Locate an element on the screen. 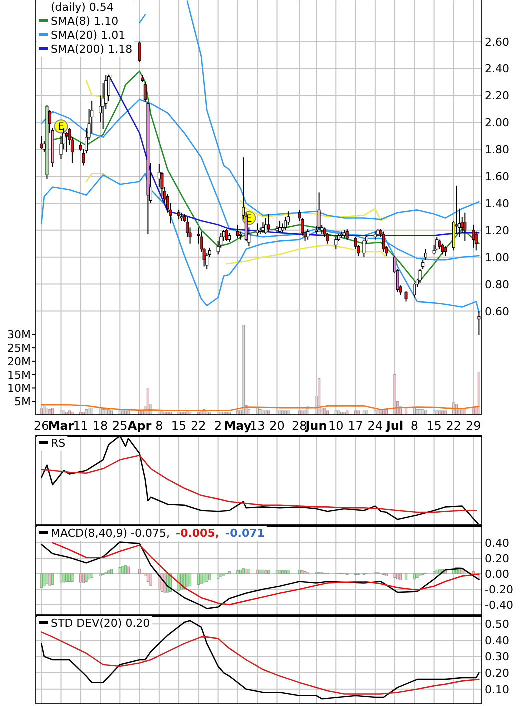 The width and height of the screenshot is (526, 706). x-tick-label: 2 is located at coordinates (218, 426).